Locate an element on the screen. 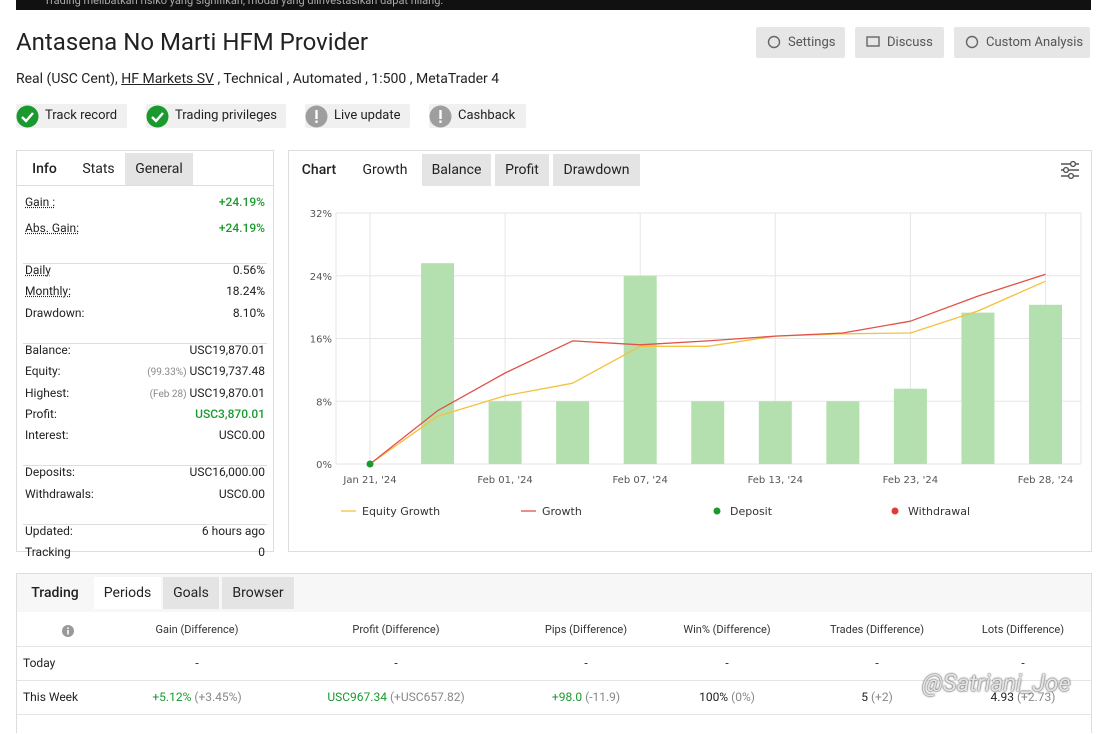 The width and height of the screenshot is (1105, 734). header-button: Settings is located at coordinates (800, 42).